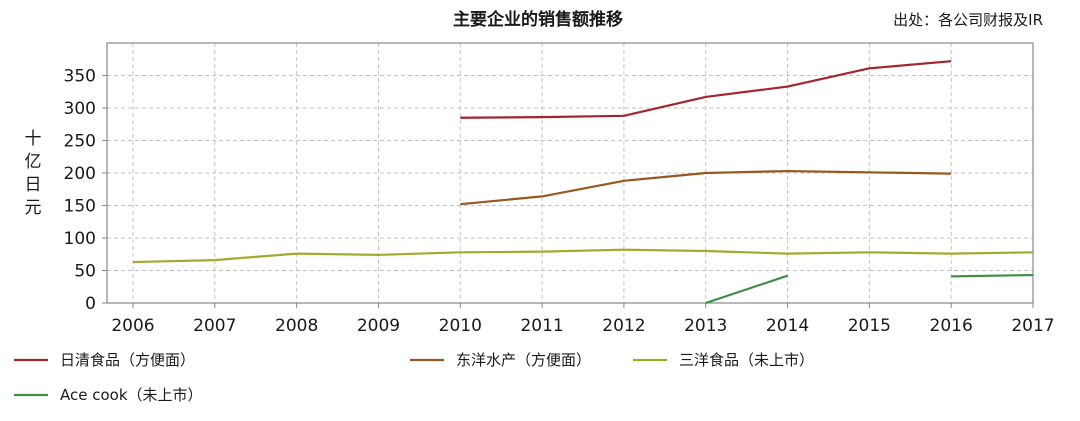  Describe the element at coordinates (705, 326) in the screenshot. I see `x-tick-label: 2013` at that location.